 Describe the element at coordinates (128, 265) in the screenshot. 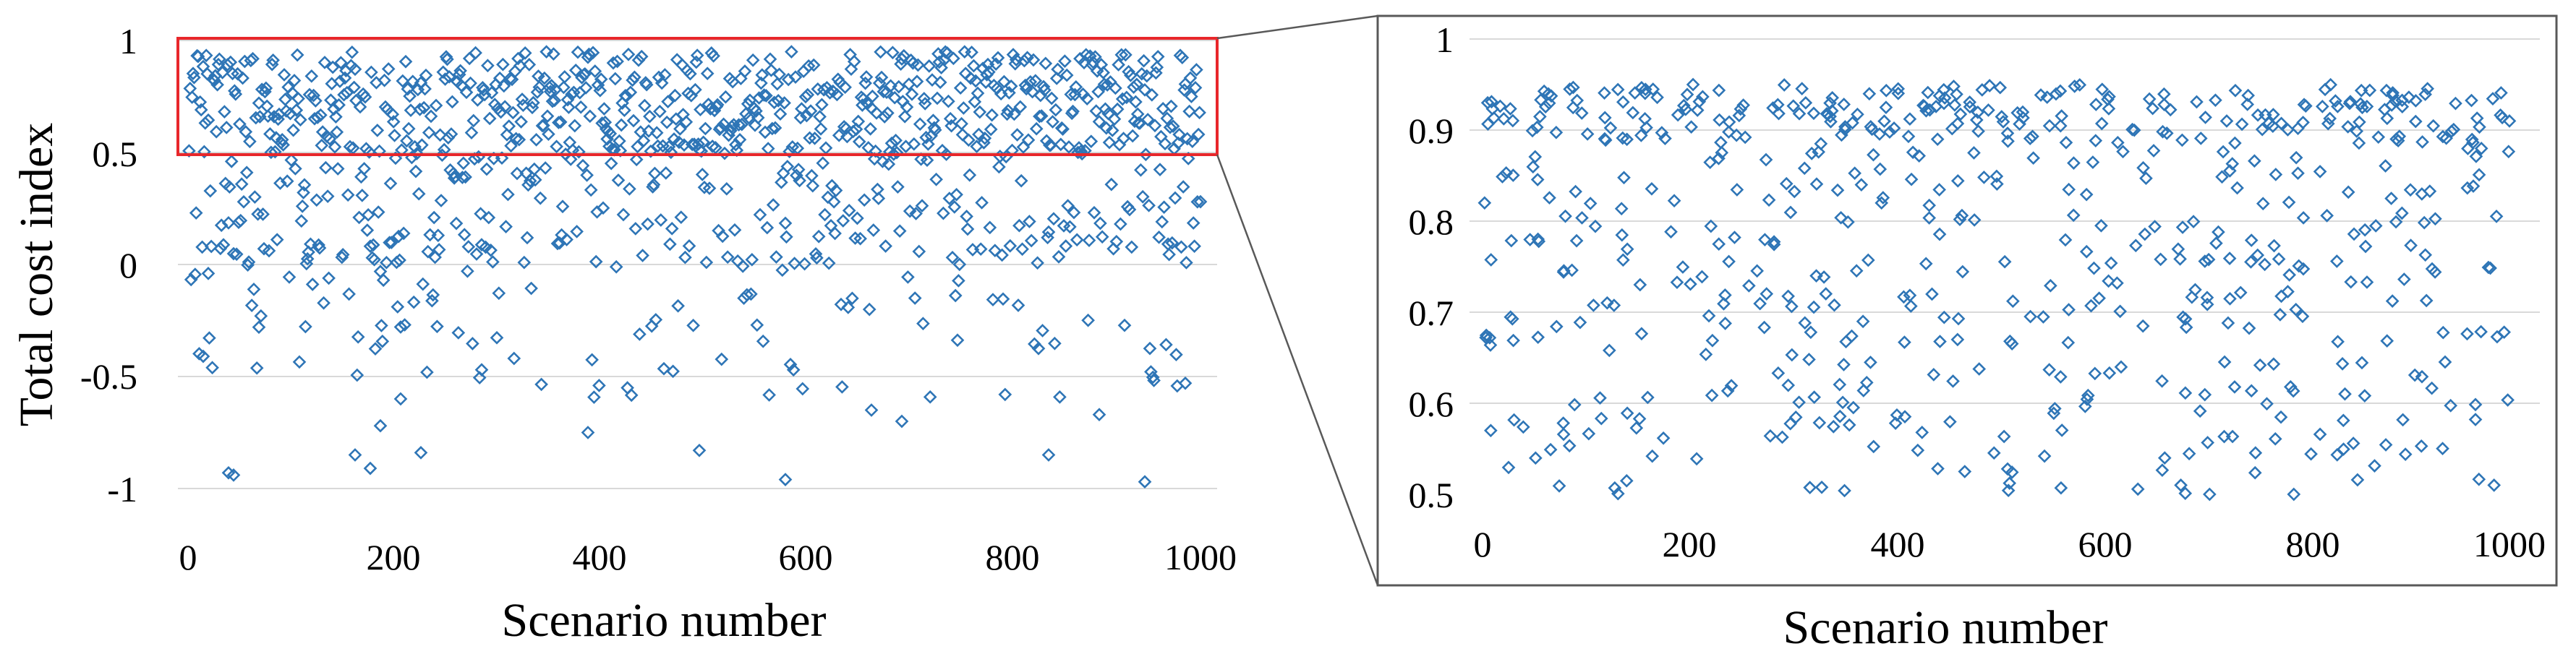

I see `overview-y-tick: 0` at that location.